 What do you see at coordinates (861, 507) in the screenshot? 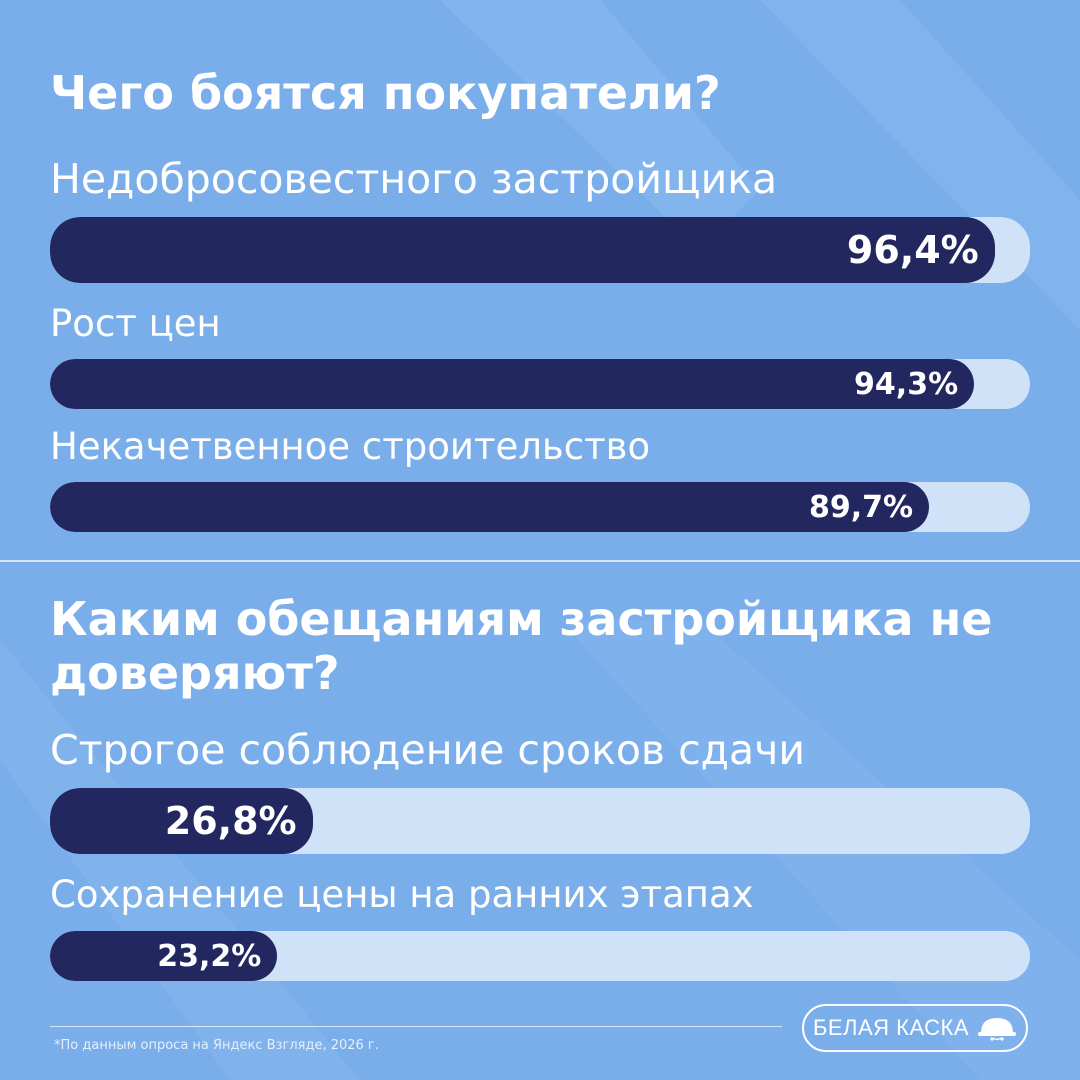
I see `bar-value-label: 89,7%` at bounding box center [861, 507].